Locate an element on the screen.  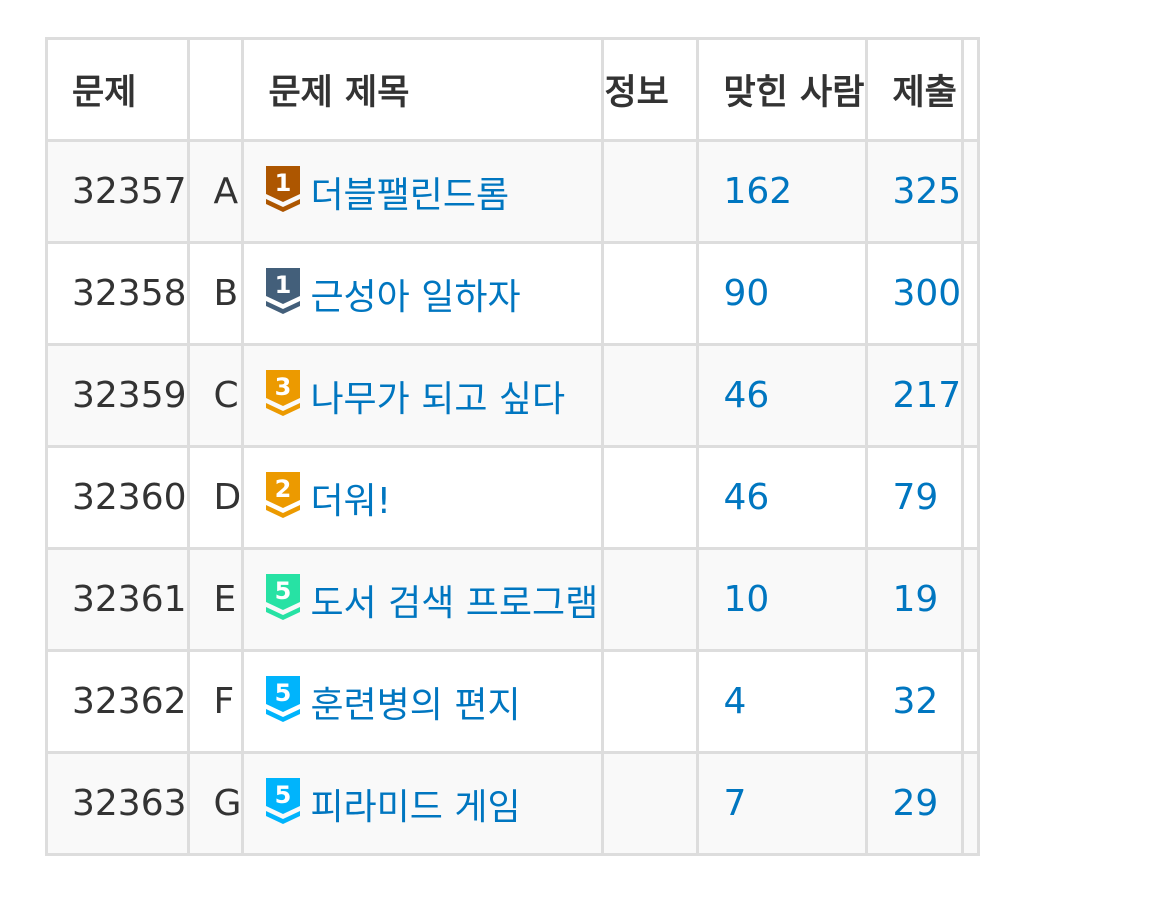
submission-count-link: 217 is located at coordinates (927, 395).